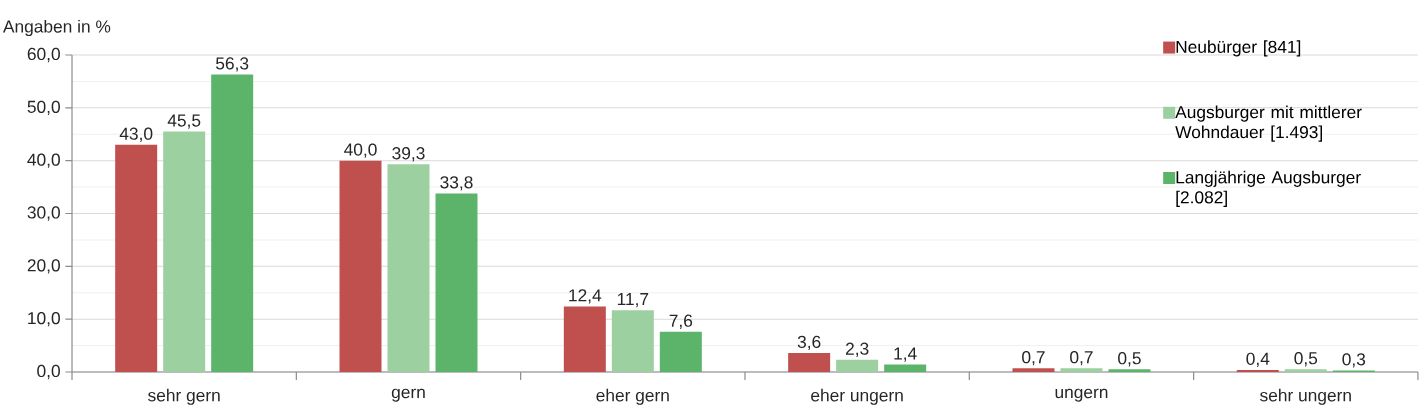 This screenshot has height=412, width=1427. What do you see at coordinates (1258, 359) in the screenshot?
I see `data-label: 0,4` at bounding box center [1258, 359].